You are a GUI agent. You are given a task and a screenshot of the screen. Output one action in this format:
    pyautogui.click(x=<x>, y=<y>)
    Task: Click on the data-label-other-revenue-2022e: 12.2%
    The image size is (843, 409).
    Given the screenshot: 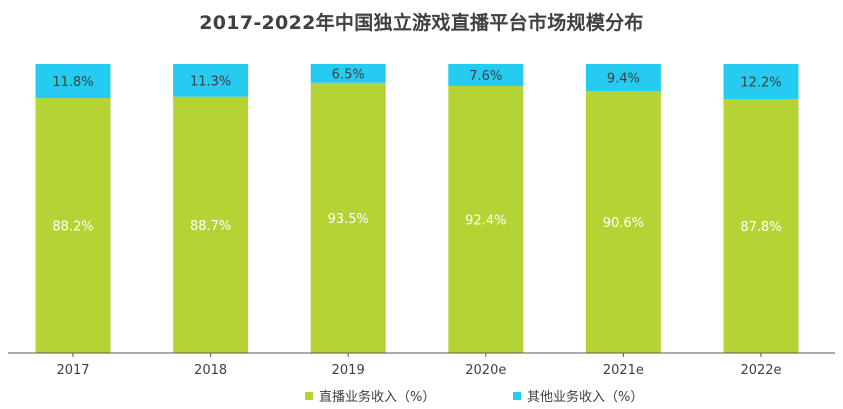 What is the action you would take?
    pyautogui.click(x=760, y=83)
    